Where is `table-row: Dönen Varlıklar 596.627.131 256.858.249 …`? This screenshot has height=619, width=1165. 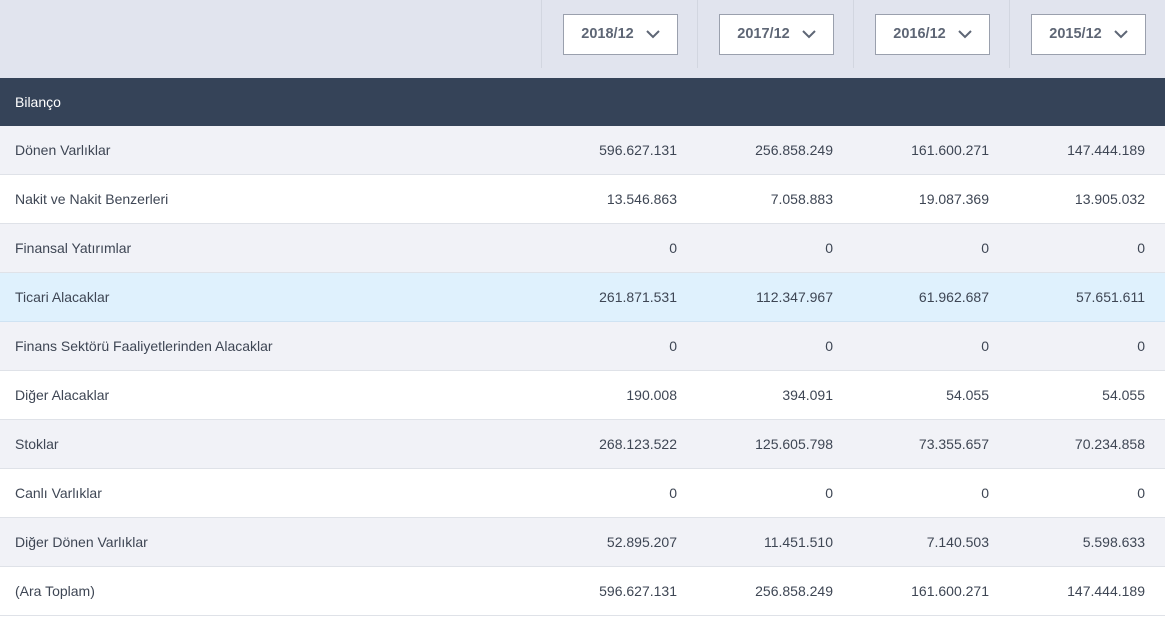 table-row: Dönen Varlıklar 596.627.131 256.858.249 … is located at coordinates (582, 150).